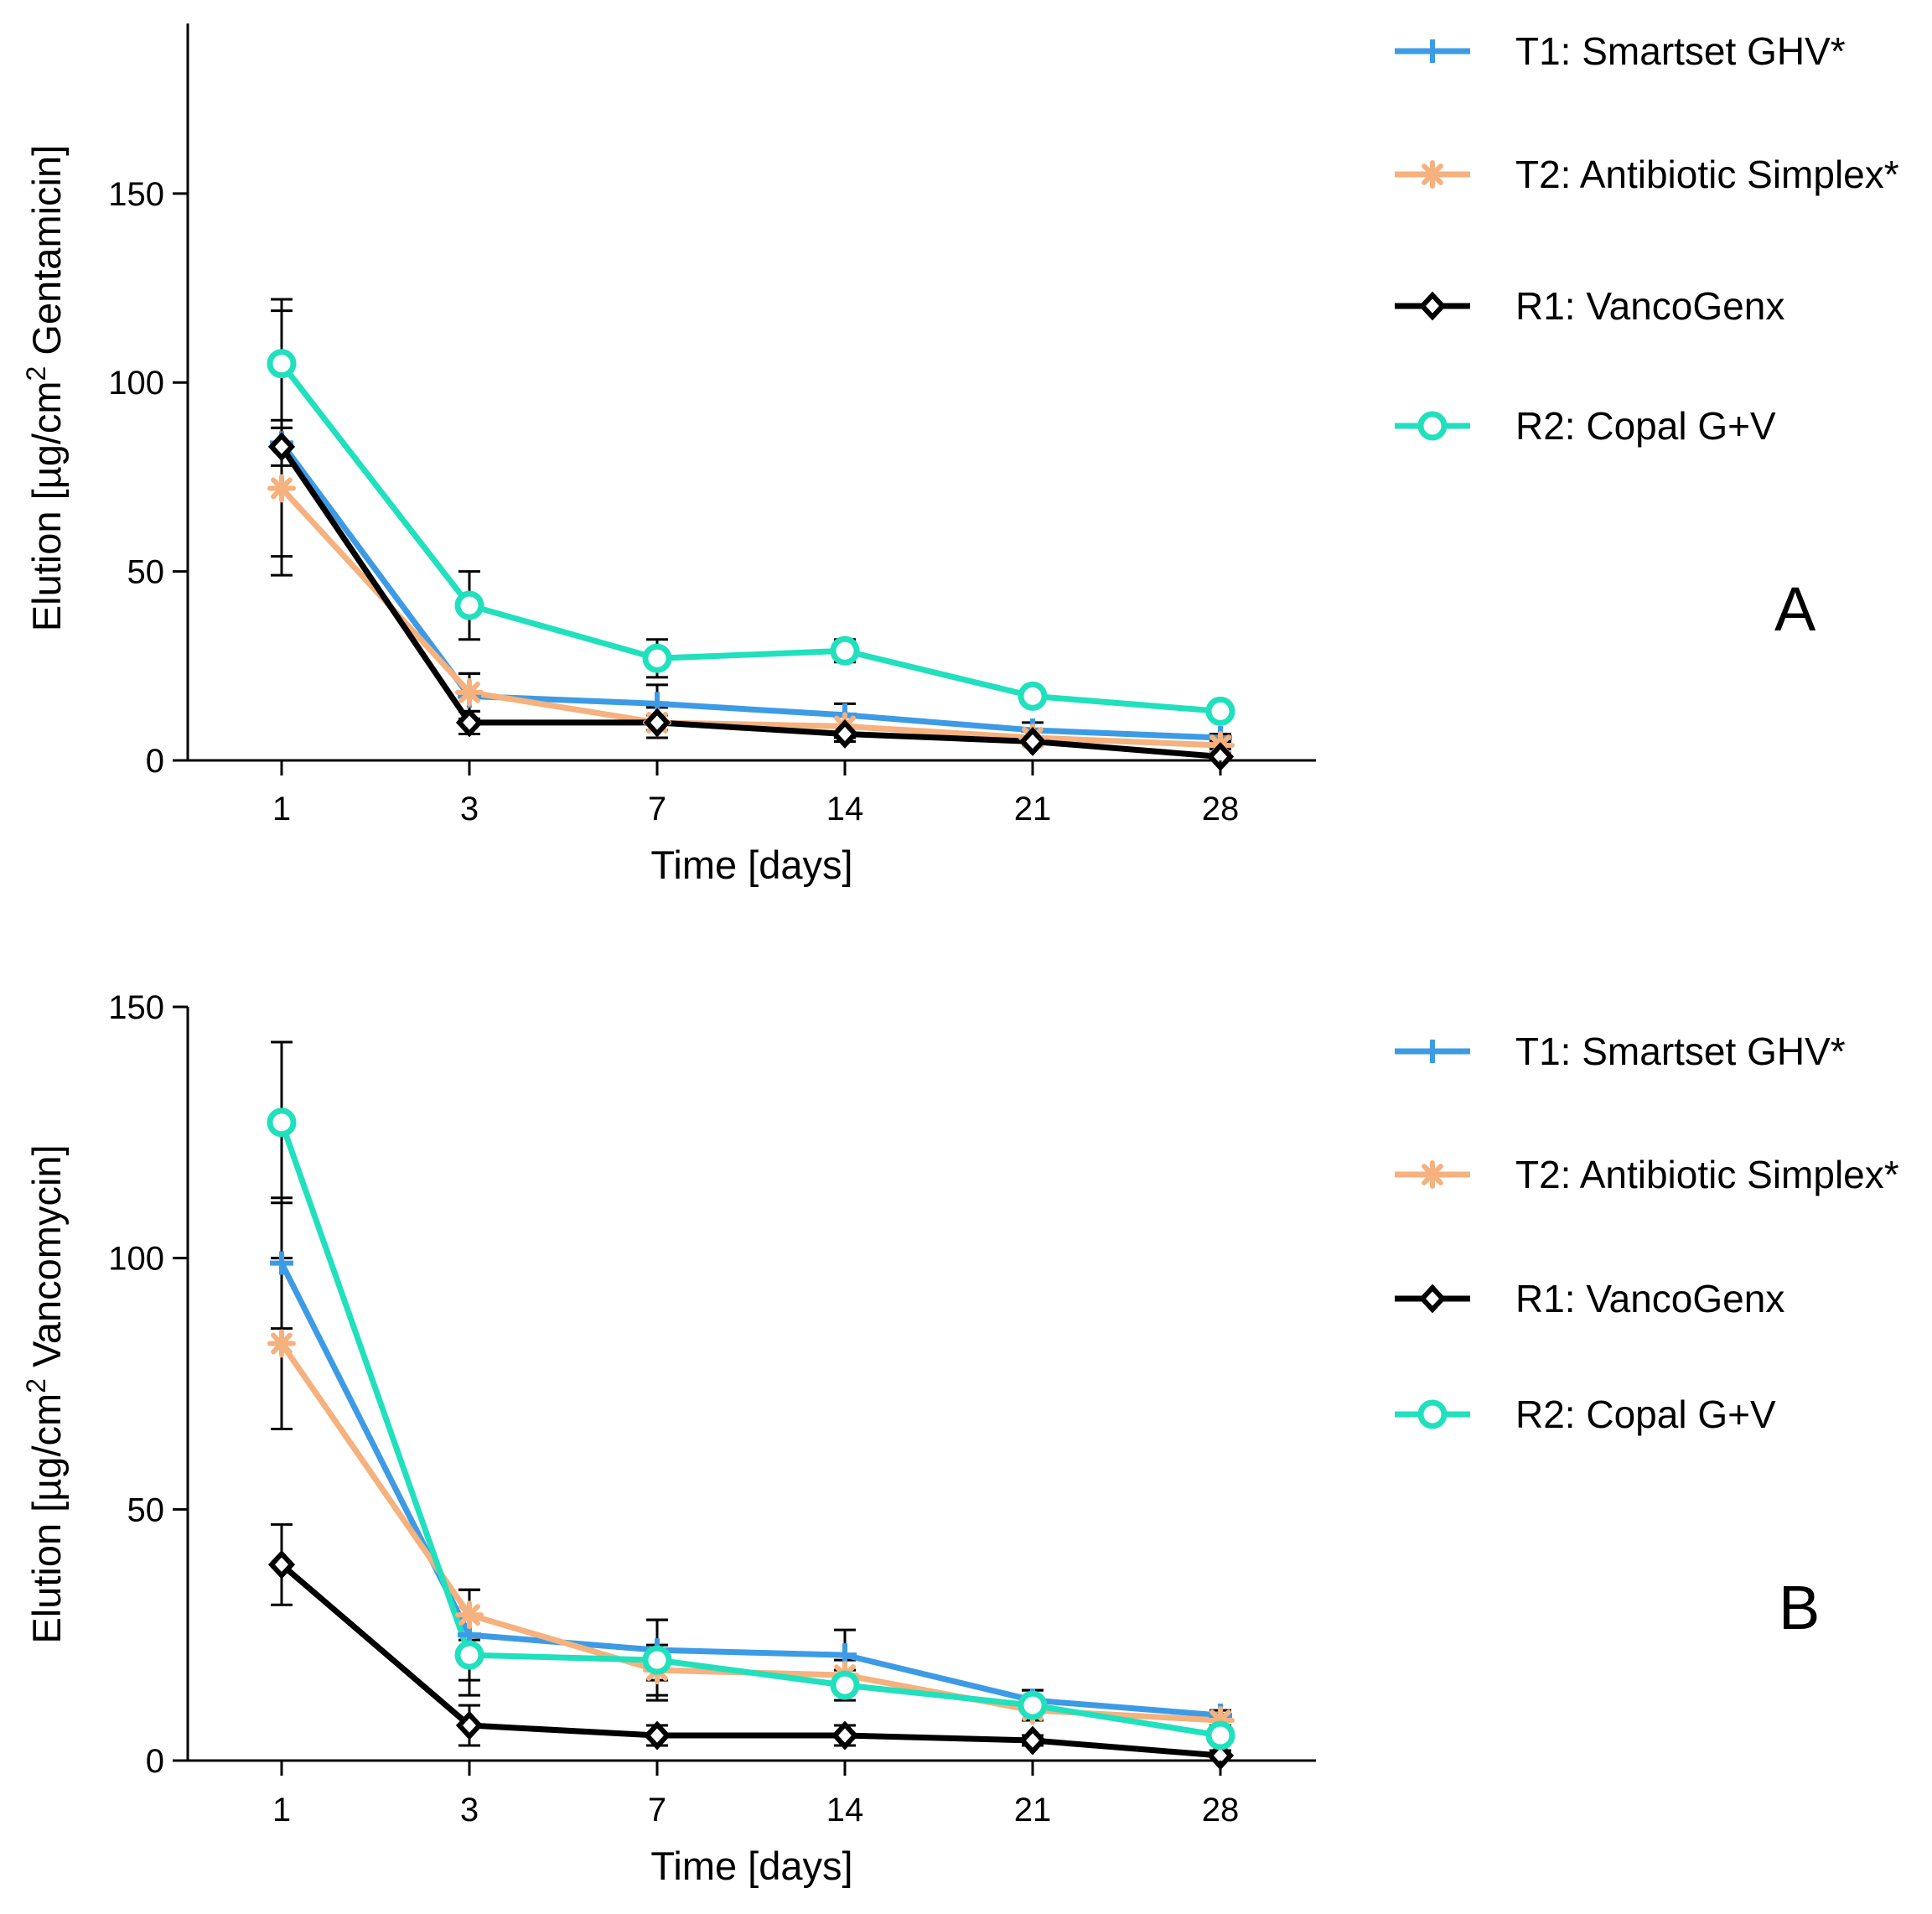 The image size is (1932, 1914). I want to click on panel-b-ylabel: Elution [µg/cm2 Vancomycin], so click(45, 1393).